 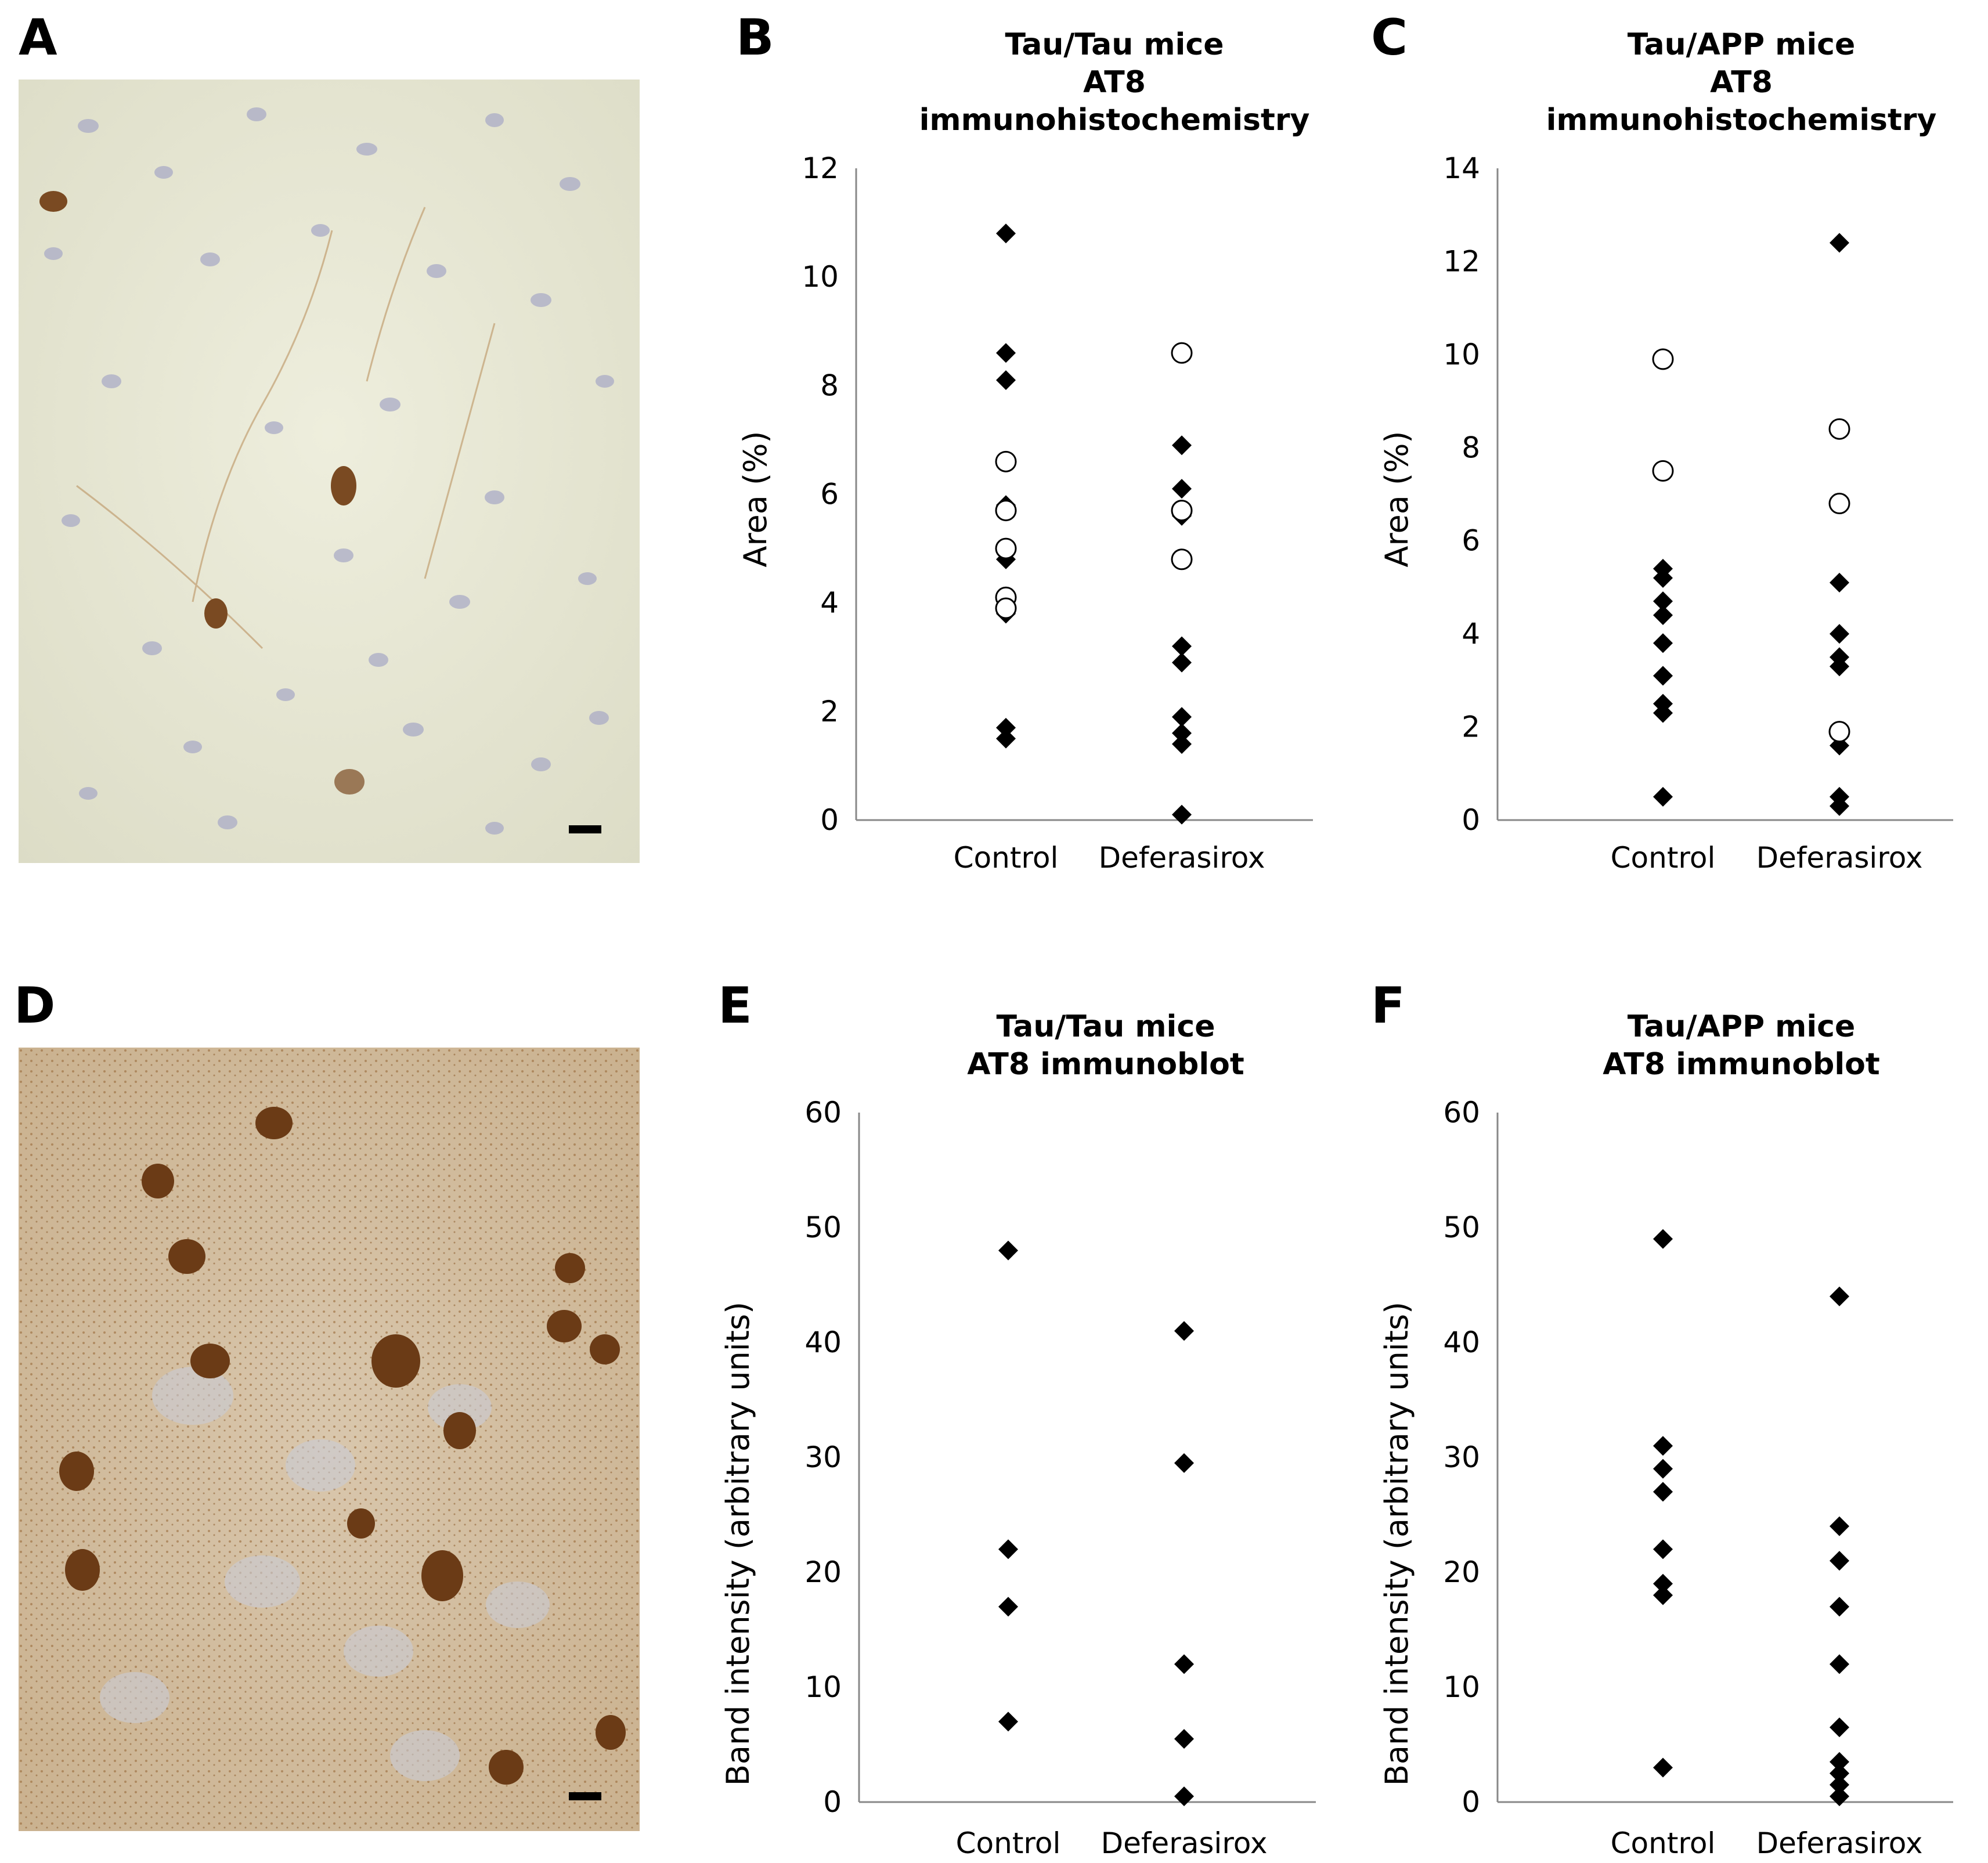 What do you see at coordinates (1397, 1544) in the screenshot?
I see `chart-f-y-axis-label: Band intensity (arbitrary units)` at bounding box center [1397, 1544].